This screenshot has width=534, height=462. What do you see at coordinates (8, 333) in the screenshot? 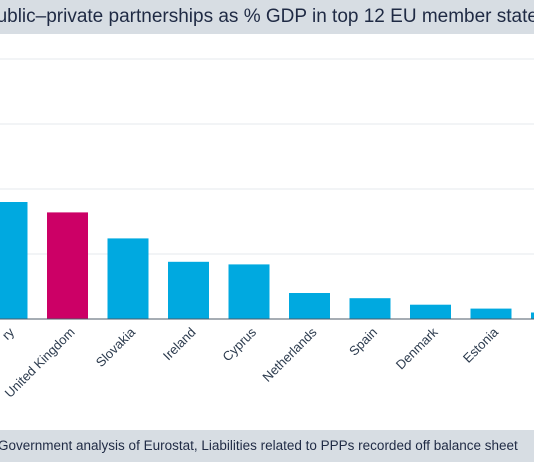
I see `tick-label: ry` at bounding box center [8, 333].